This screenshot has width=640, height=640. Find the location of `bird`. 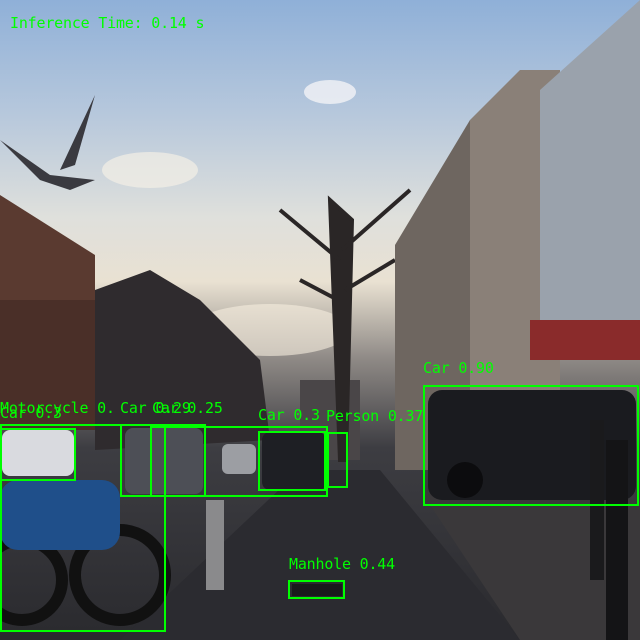

bird is located at coordinates (47, 142).